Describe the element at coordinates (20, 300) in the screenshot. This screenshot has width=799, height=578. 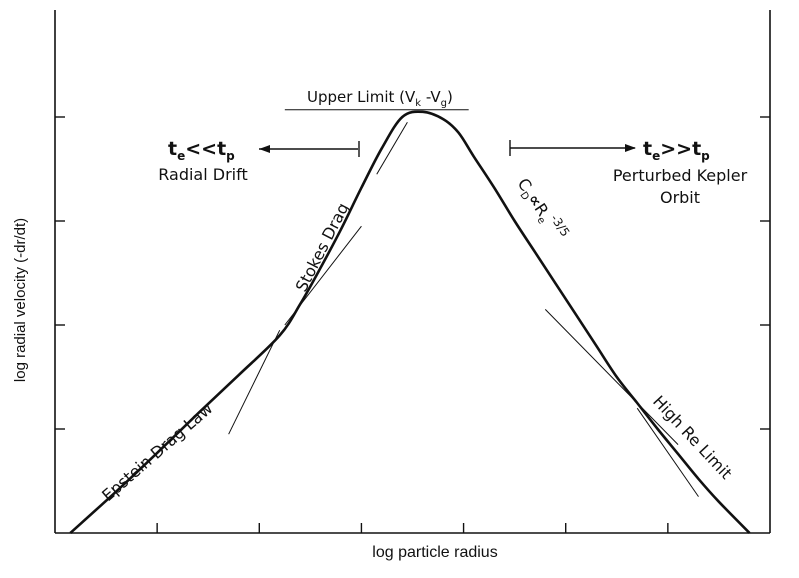
I see `y-axis-label: log radial velocity (-dr/dt)` at that location.